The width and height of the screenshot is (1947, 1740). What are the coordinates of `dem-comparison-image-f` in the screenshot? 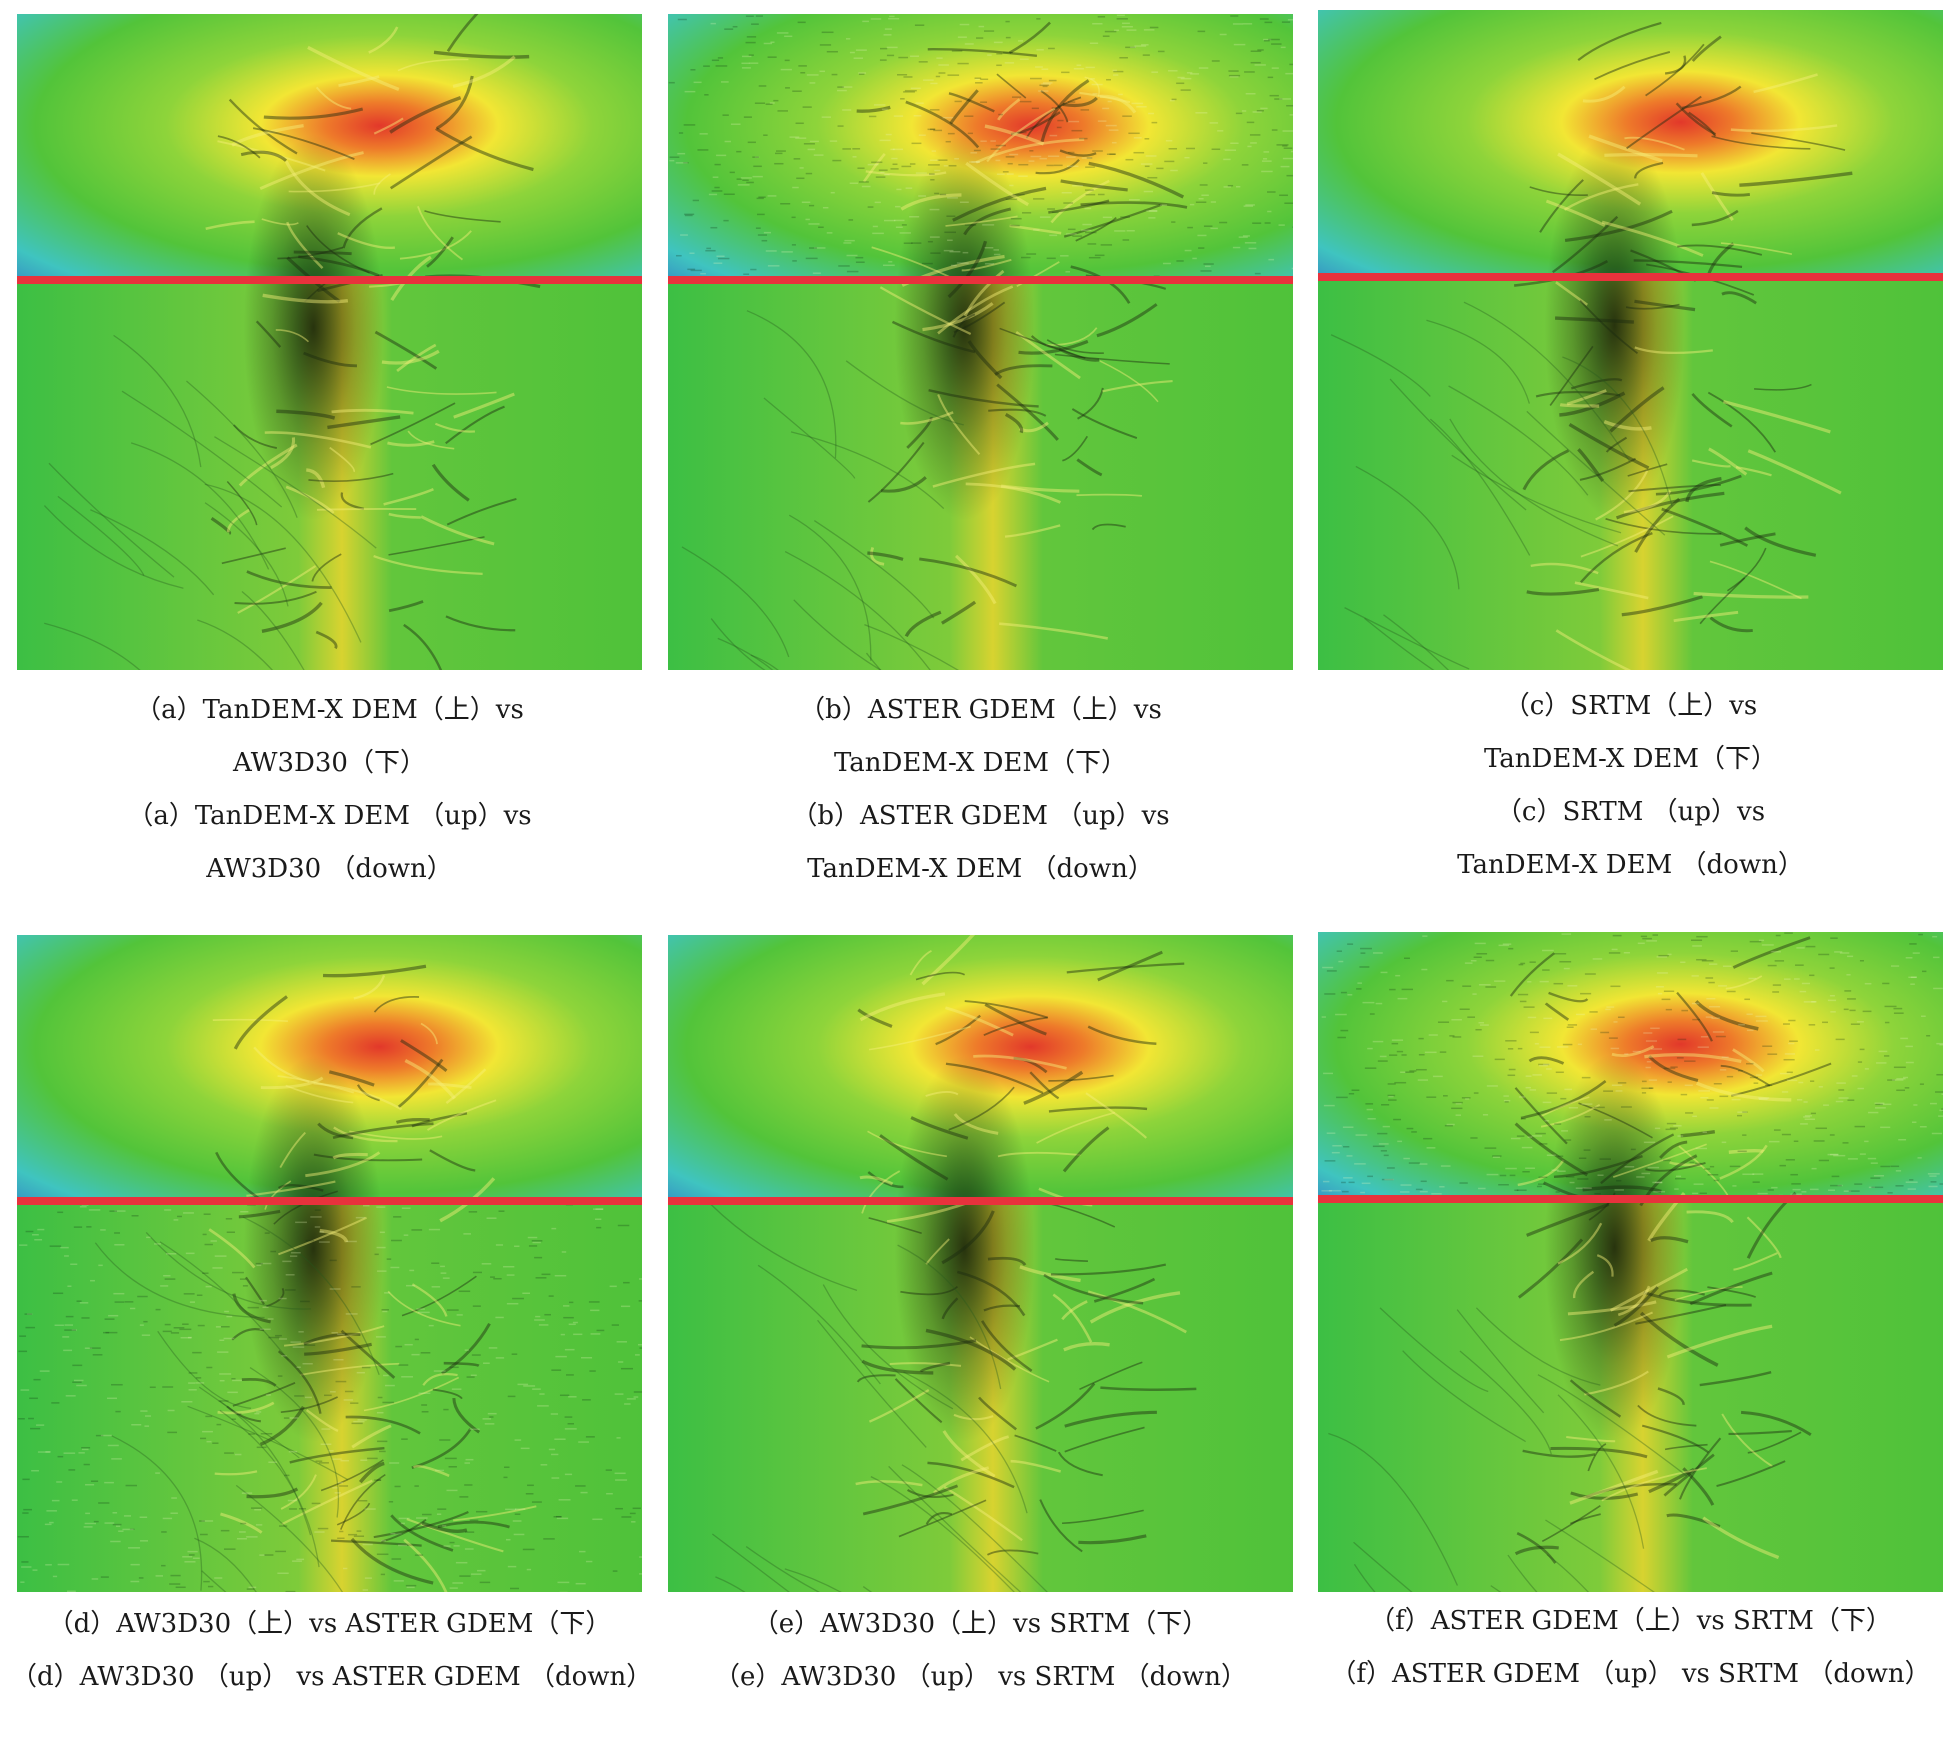 It's located at (1630, 1262).